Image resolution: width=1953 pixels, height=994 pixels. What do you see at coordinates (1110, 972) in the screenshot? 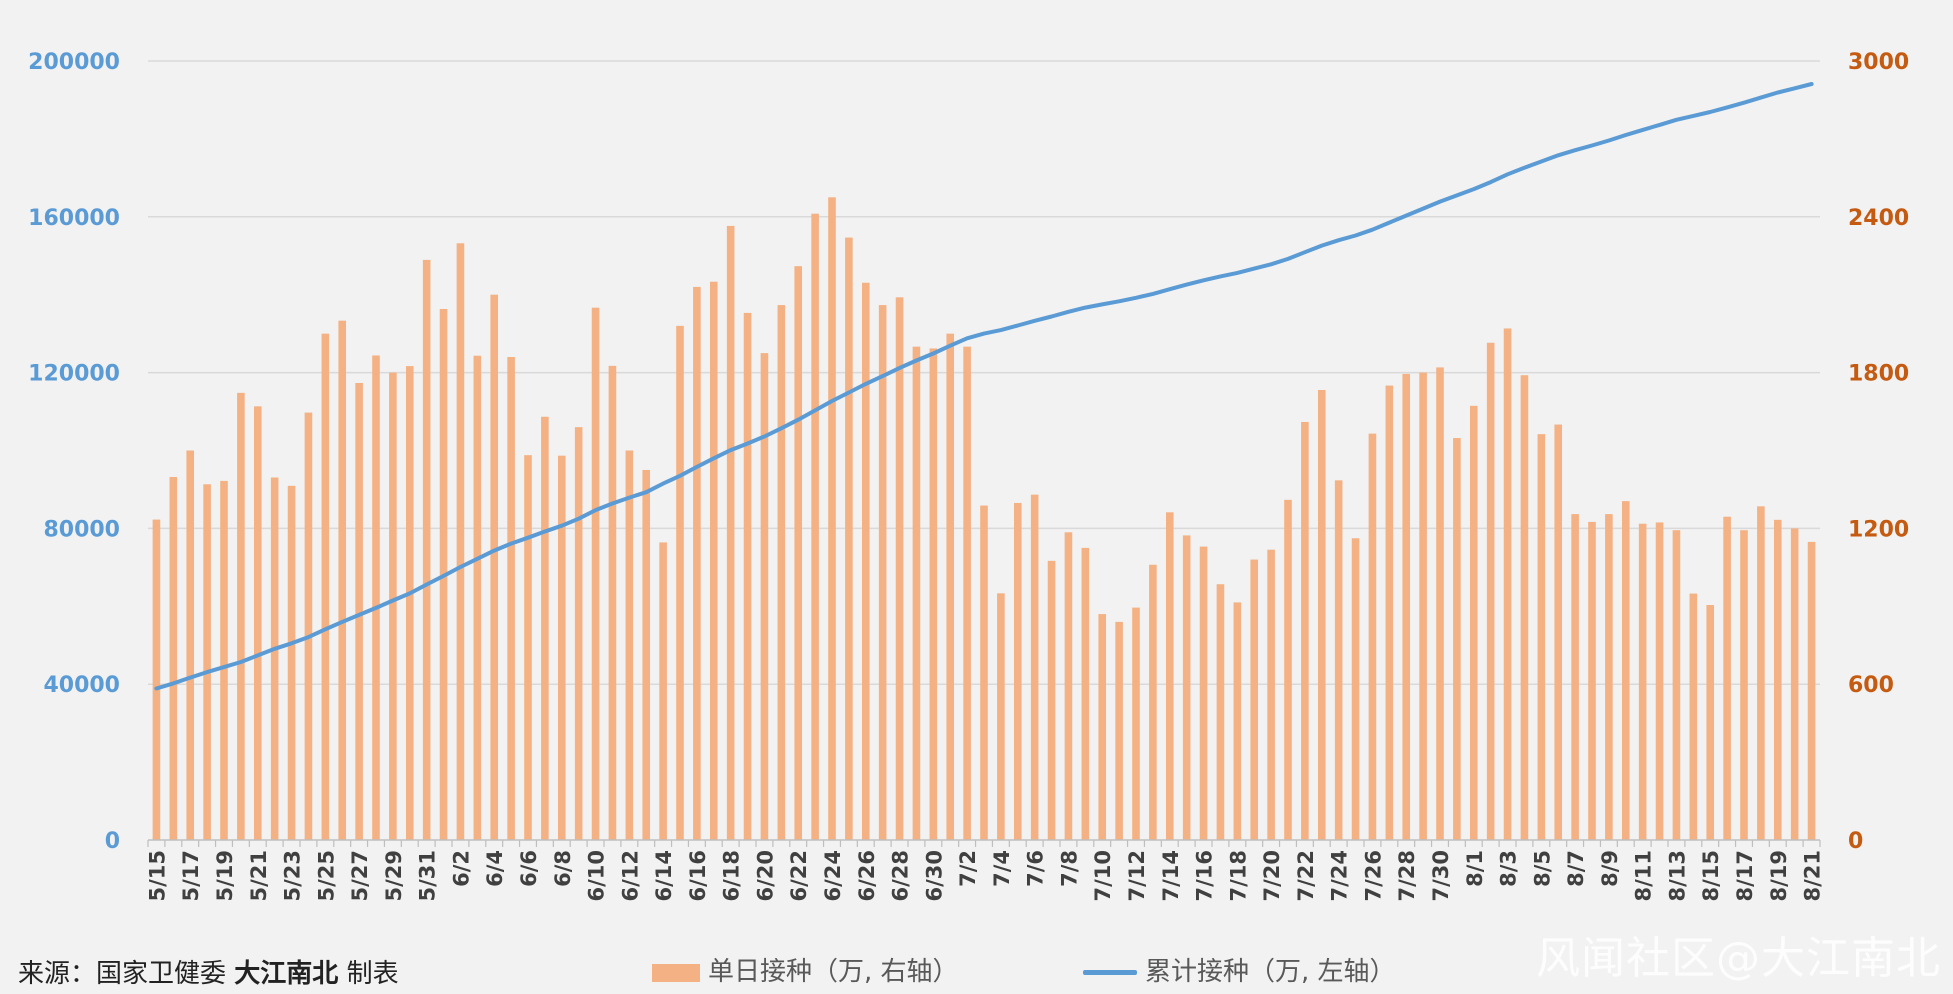
I see `legend-swatch-line` at bounding box center [1110, 972].